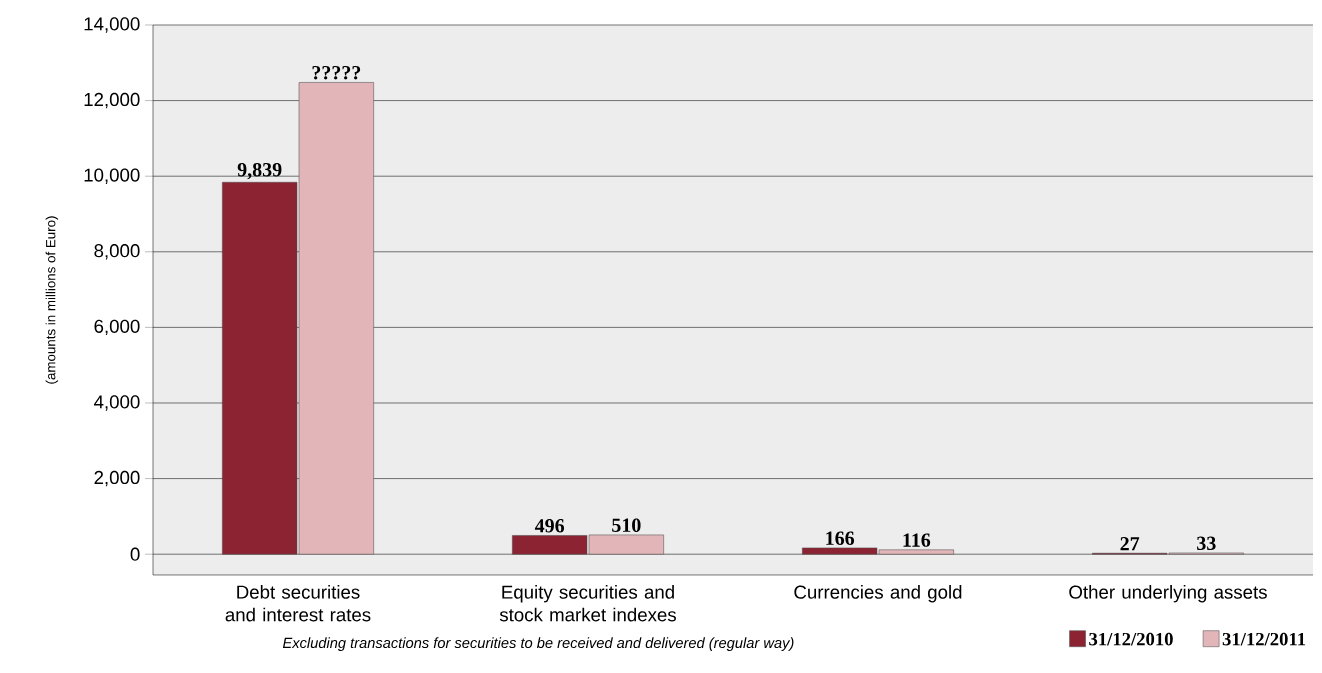 The width and height of the screenshot is (1322, 673). I want to click on y-tick-label: 12,000, so click(112, 100).